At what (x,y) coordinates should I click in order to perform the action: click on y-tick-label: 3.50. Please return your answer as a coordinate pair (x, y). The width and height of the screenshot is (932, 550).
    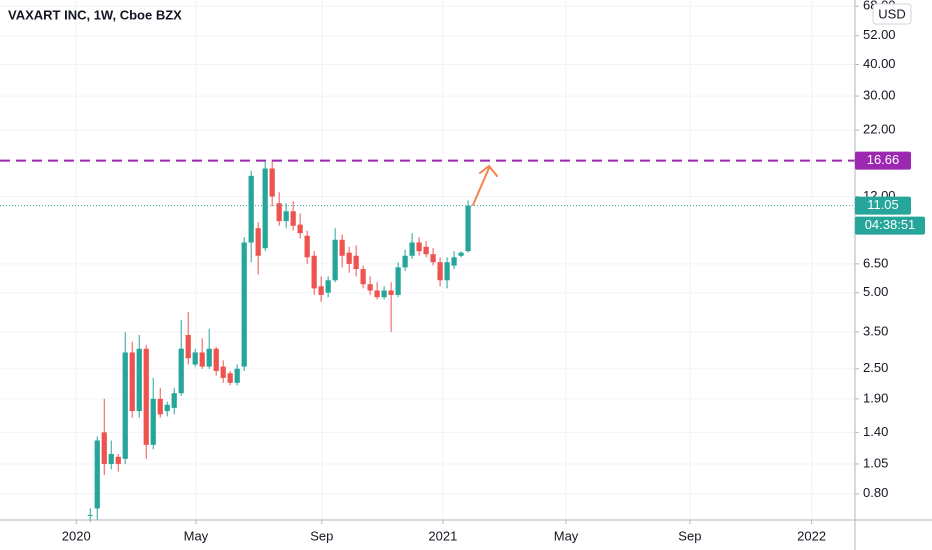
    Looking at the image, I should click on (875, 330).